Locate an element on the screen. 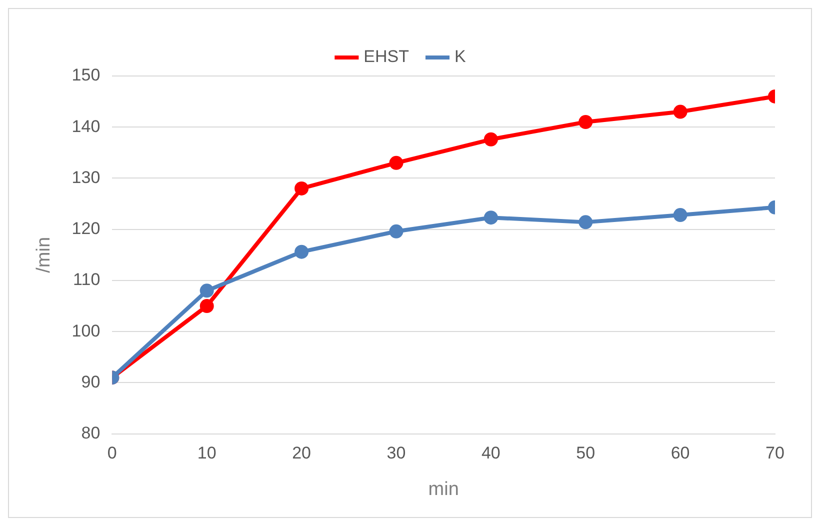 The width and height of the screenshot is (820, 525). y-tick-label: 110 is located at coordinates (86, 280).